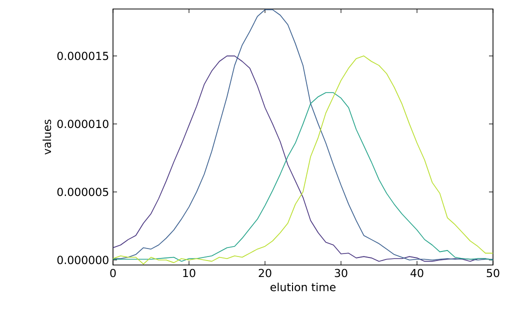 The image size is (512, 320). What do you see at coordinates (113, 273) in the screenshot?
I see `x-tick-label: 0` at bounding box center [113, 273].